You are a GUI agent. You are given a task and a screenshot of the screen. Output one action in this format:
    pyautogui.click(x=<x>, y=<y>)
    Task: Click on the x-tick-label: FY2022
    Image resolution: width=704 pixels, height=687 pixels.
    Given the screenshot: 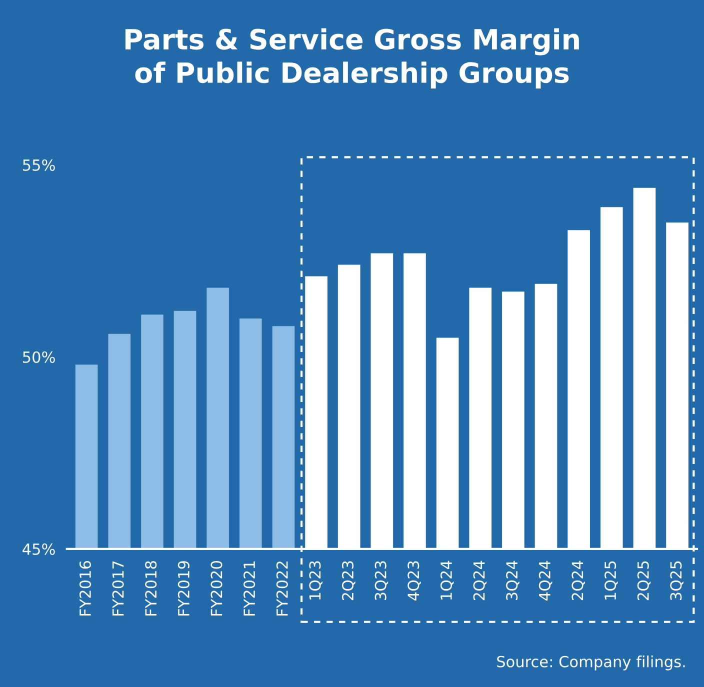 What is the action you would take?
    pyautogui.click(x=282, y=589)
    